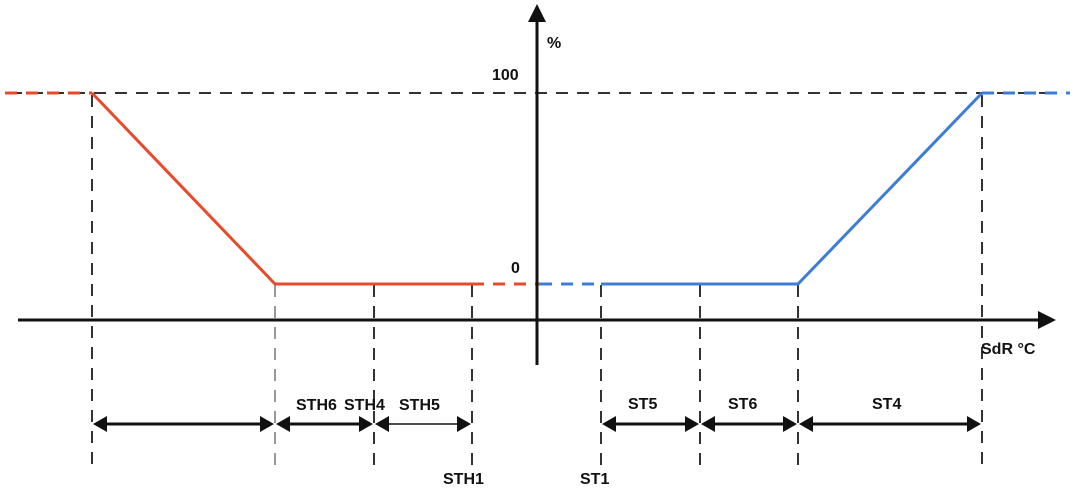  I want to click on range-arrow-sth5, so click(423, 424).